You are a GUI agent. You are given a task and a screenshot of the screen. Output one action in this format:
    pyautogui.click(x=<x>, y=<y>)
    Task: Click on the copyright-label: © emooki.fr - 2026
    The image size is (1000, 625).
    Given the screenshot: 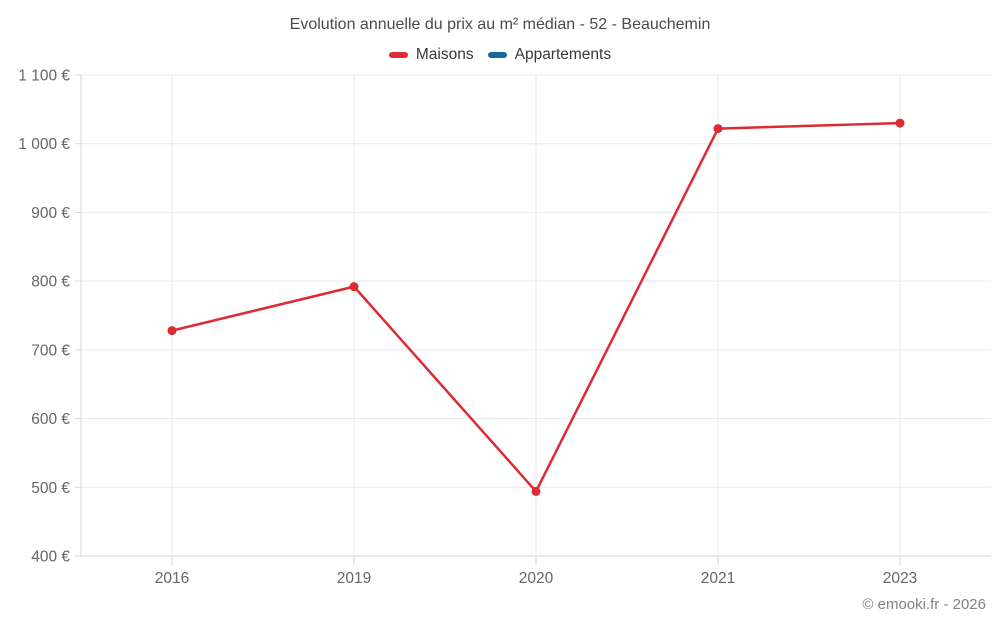 What is the action you would take?
    pyautogui.click(x=924, y=604)
    